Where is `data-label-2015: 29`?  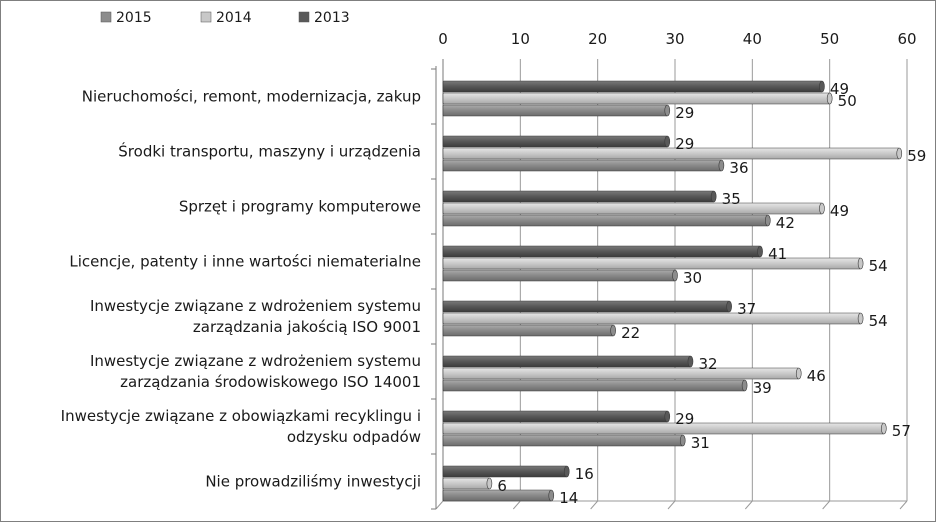
data-label-2015: 29 is located at coordinates (684, 113).